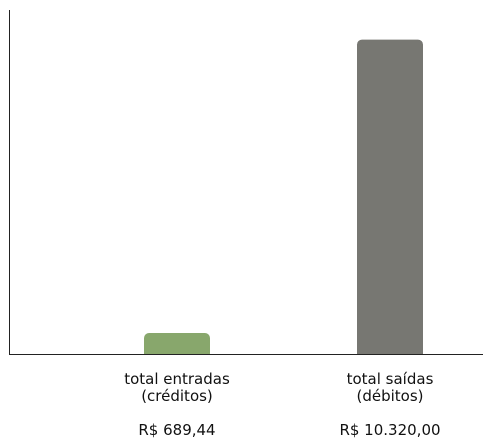  Describe the element at coordinates (246, 359) in the screenshot. I see `baseline-mask` at that location.